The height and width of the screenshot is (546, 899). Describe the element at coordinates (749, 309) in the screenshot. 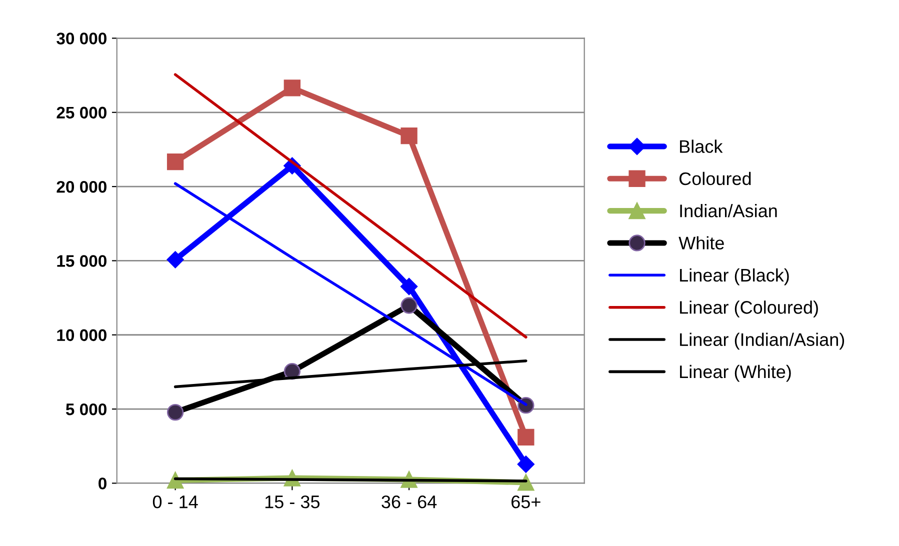

I see `legend-label: Linear (Coloured)` at that location.